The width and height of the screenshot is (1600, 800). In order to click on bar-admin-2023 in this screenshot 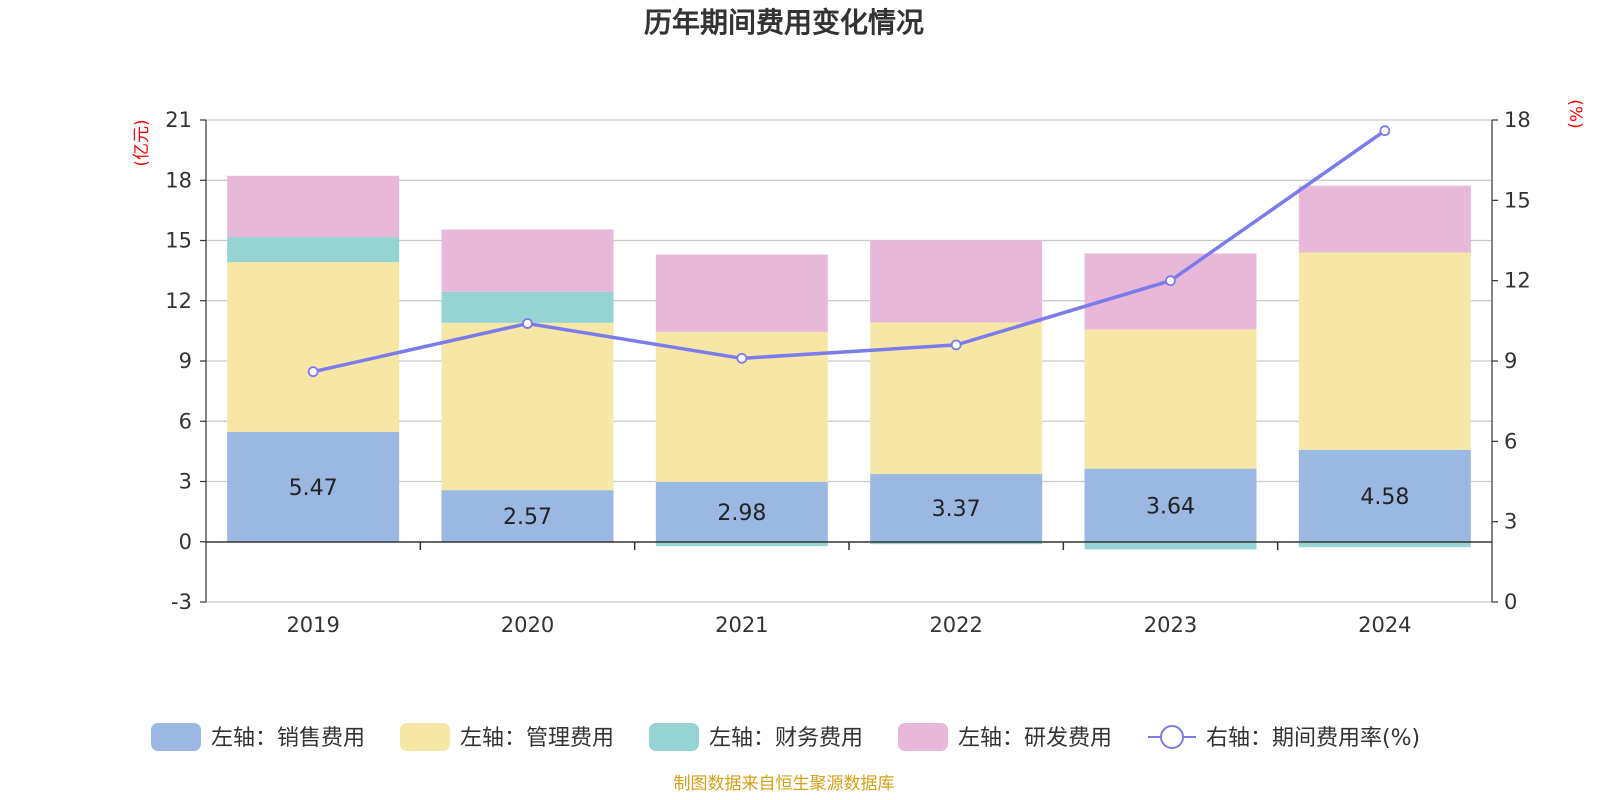, I will do `click(1170, 399)`.